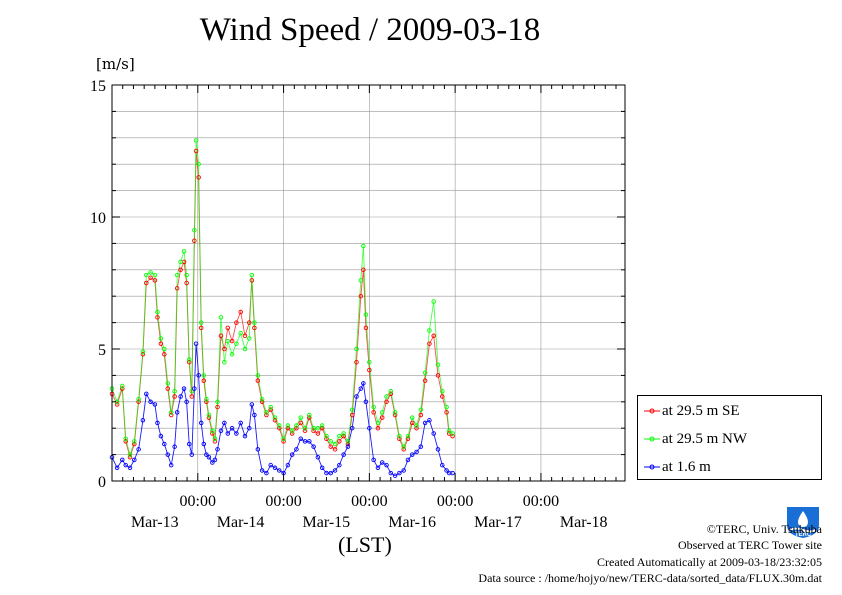 This screenshot has width=842, height=595. Describe the element at coordinates (729, 411) in the screenshot. I see `legend-item-se: at 29.5 m SE` at that location.